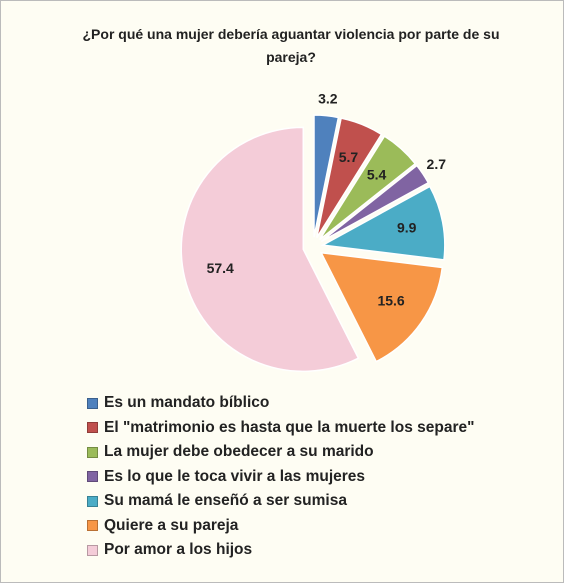 Image resolution: width=564 pixels, height=583 pixels. Describe the element at coordinates (187, 403) in the screenshot. I see `legend-label: Es un mandato bíblico` at that location.